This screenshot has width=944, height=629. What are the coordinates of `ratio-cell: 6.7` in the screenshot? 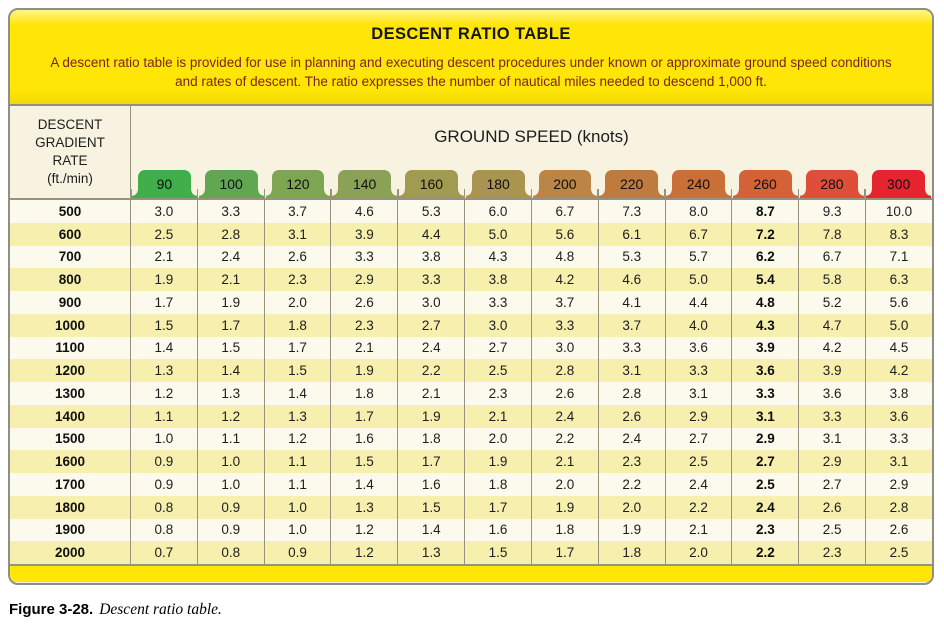 It's located at (564, 211).